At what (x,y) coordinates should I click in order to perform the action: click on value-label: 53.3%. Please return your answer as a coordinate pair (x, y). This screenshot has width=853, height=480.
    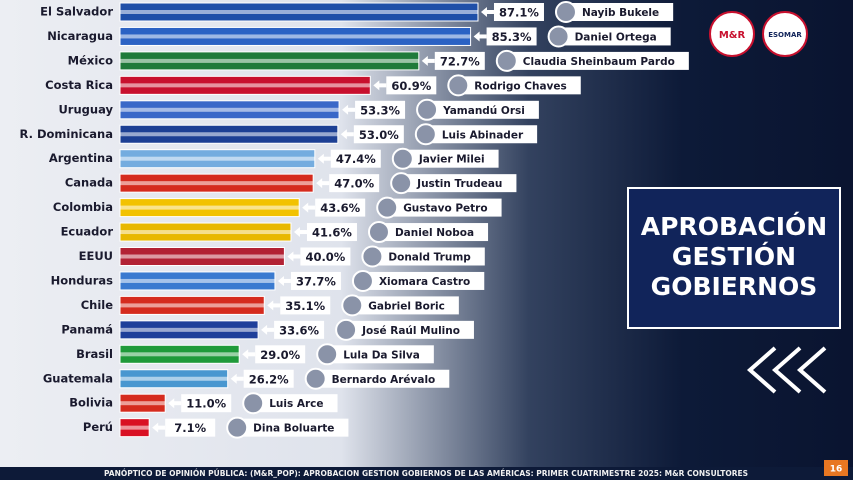
    Looking at the image, I should click on (380, 110).